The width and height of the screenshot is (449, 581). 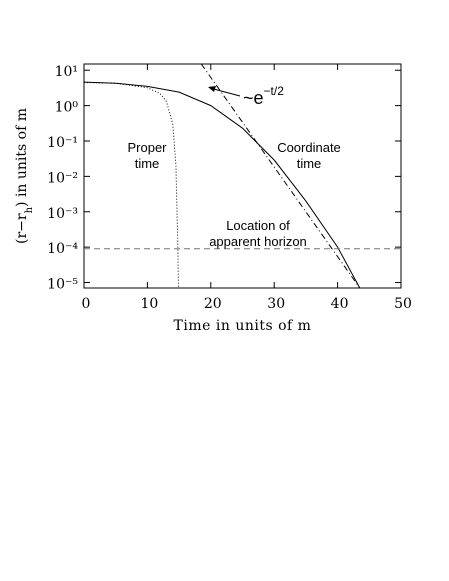 I want to click on y-label-subscript: h, so click(x=29, y=209).